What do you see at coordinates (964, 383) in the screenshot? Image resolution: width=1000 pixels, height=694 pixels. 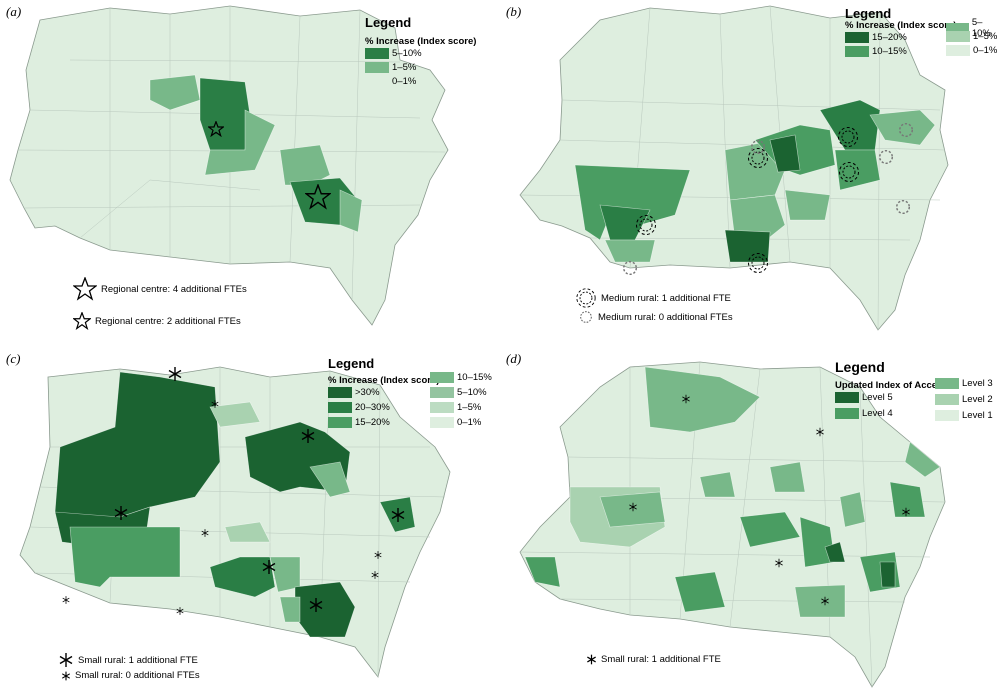 I see `legend-item: Level 3` at bounding box center [964, 383].